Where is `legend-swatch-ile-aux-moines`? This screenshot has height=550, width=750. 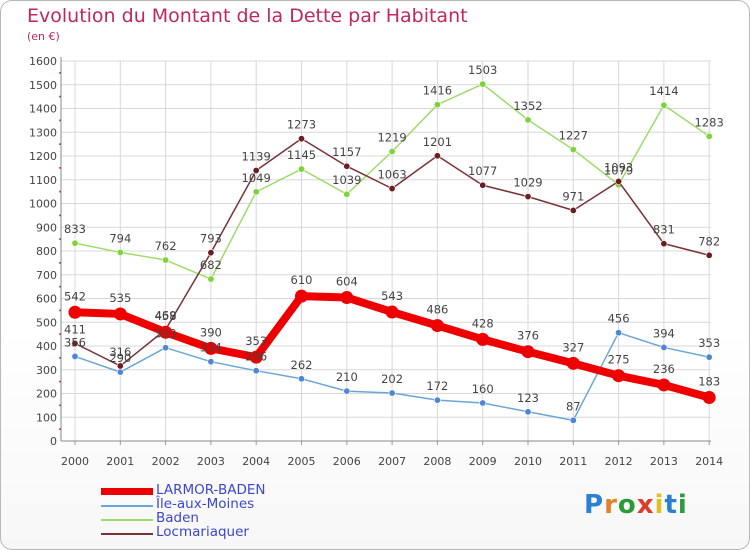 legend-swatch-ile-aux-moines is located at coordinates (127, 506).